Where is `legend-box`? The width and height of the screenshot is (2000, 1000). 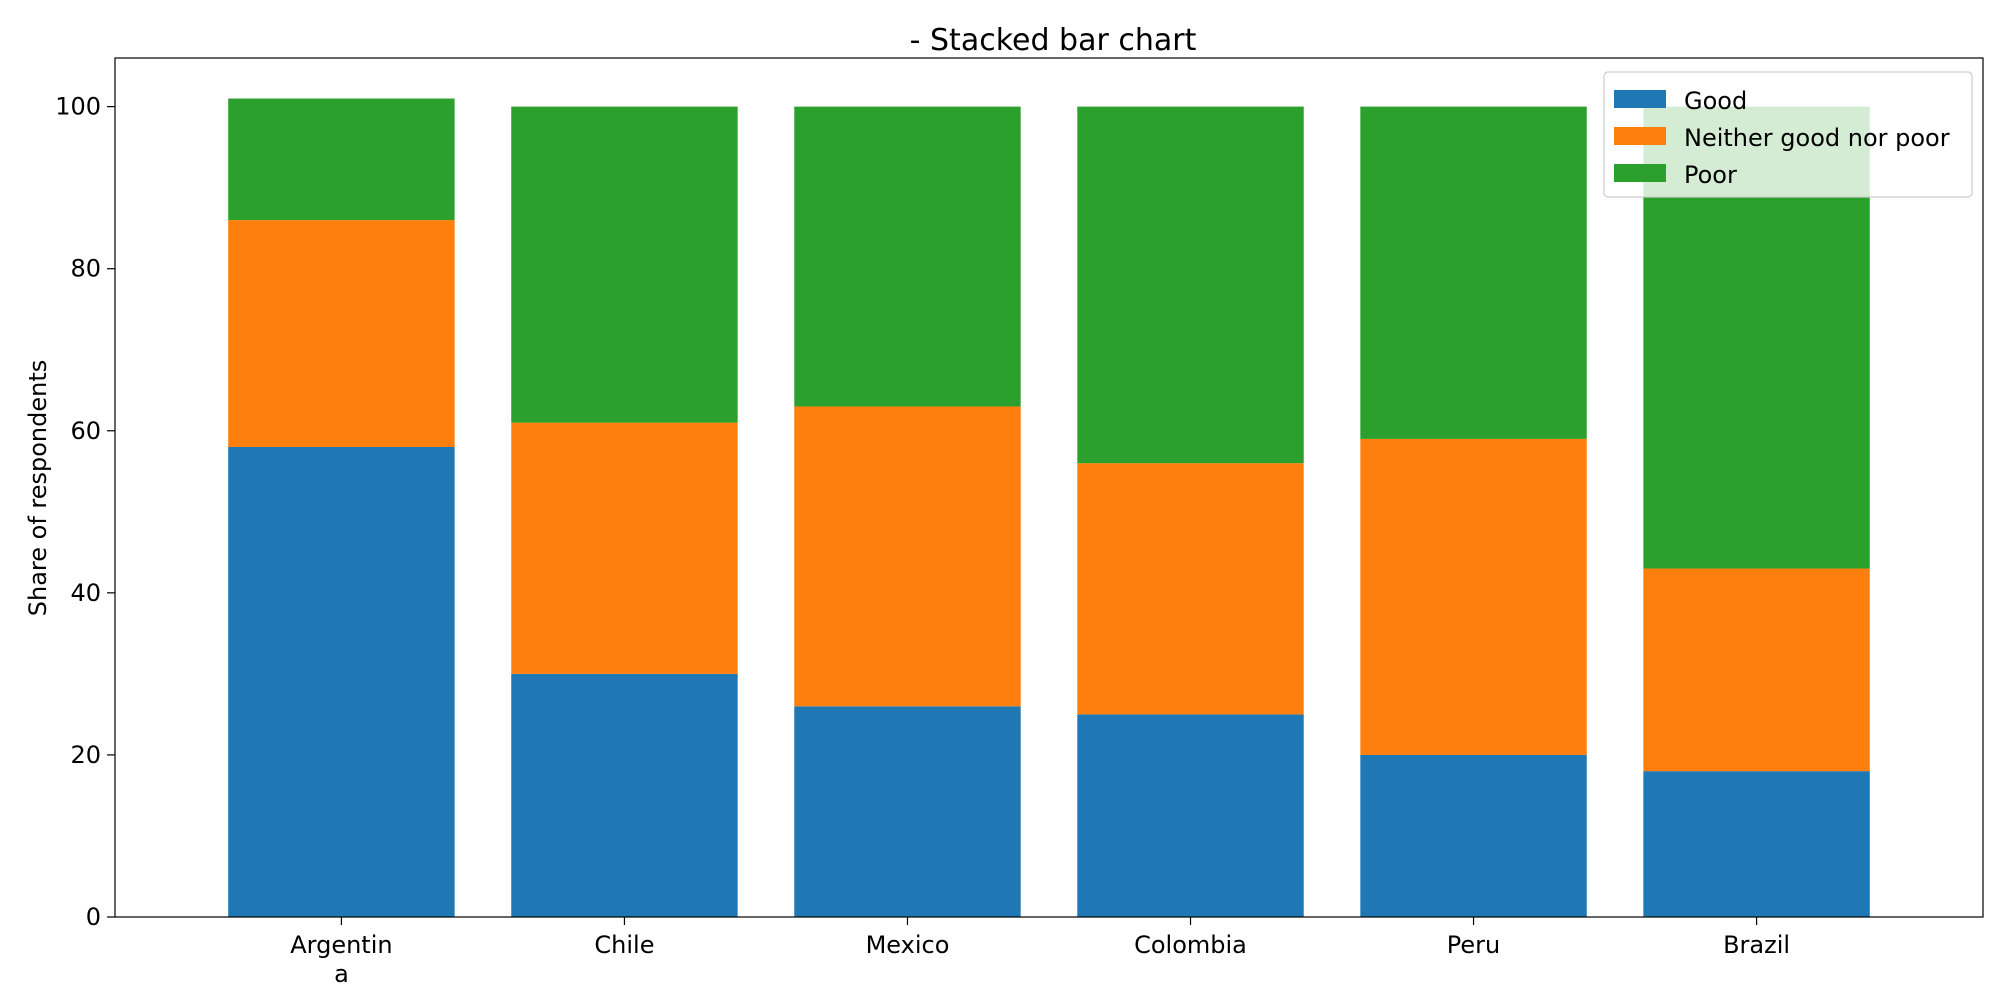 legend-box is located at coordinates (1788, 134).